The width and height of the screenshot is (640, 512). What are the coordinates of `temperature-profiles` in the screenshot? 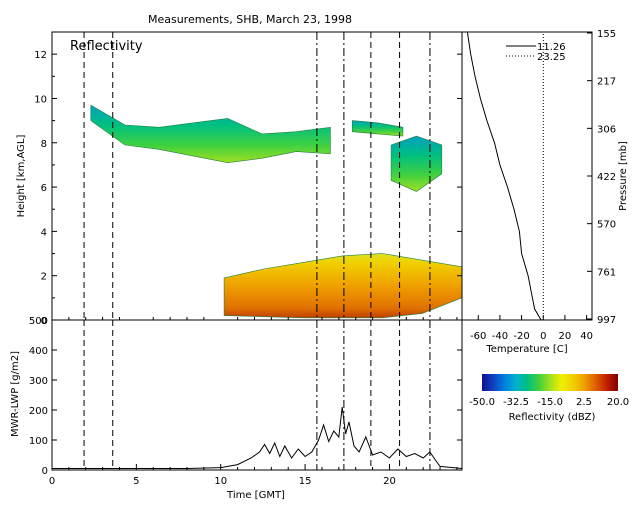 It's located at (505, 176).